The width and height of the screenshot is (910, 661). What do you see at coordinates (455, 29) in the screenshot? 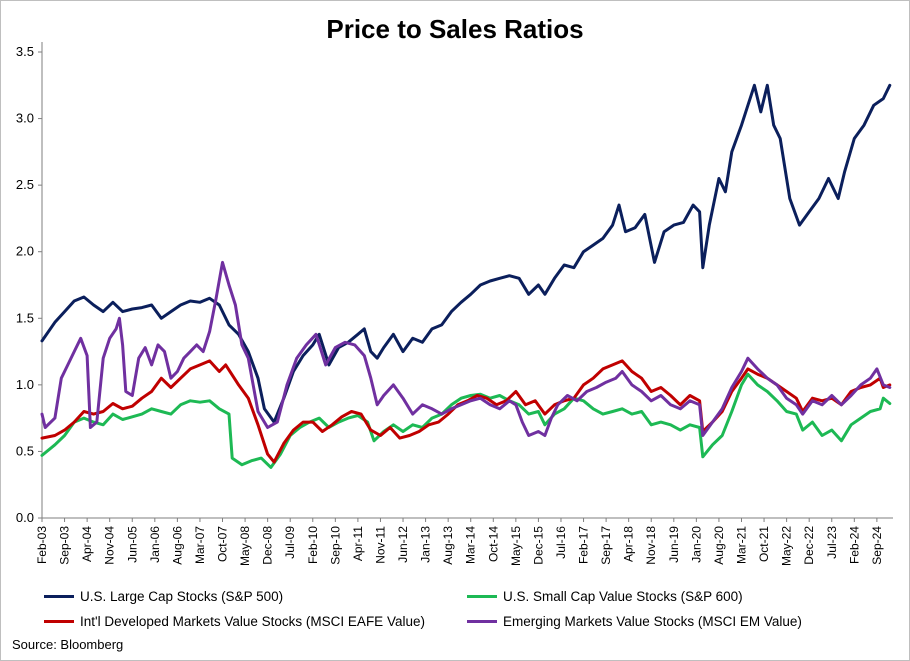
I see `chart-title: Price to Sales Ratios` at bounding box center [455, 29].